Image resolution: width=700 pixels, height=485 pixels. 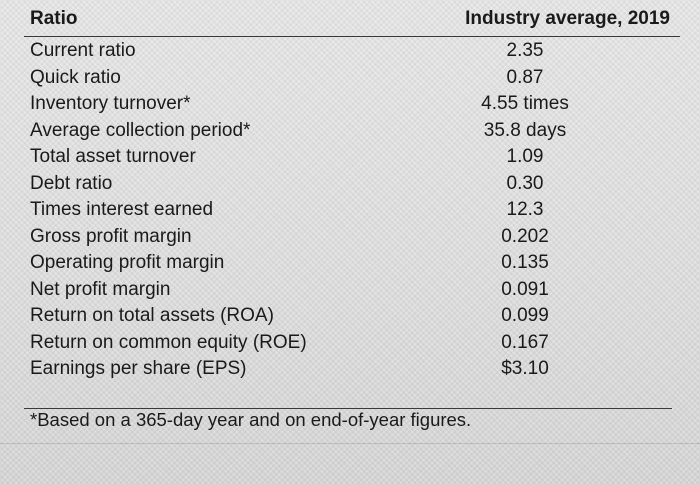 I want to click on table-row: Operating profit margin 0.135, so click(x=350, y=263).